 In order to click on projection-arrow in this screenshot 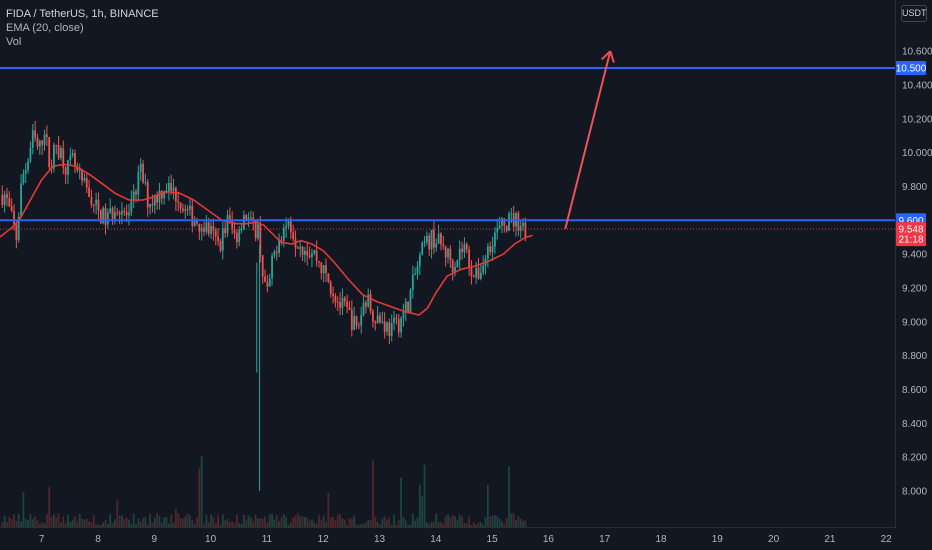, I will do `click(589, 139)`.